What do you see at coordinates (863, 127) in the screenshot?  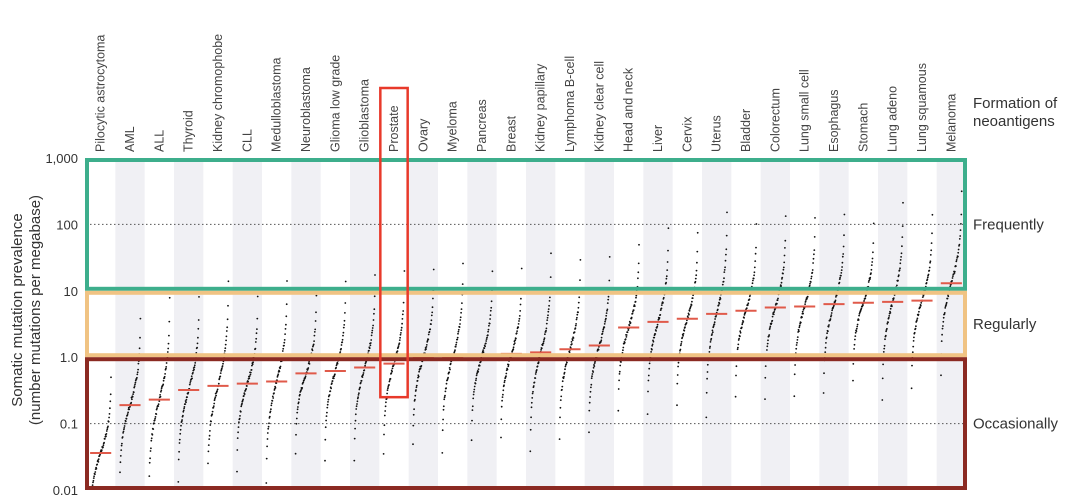 I see `category-label: Stomach` at bounding box center [863, 127].